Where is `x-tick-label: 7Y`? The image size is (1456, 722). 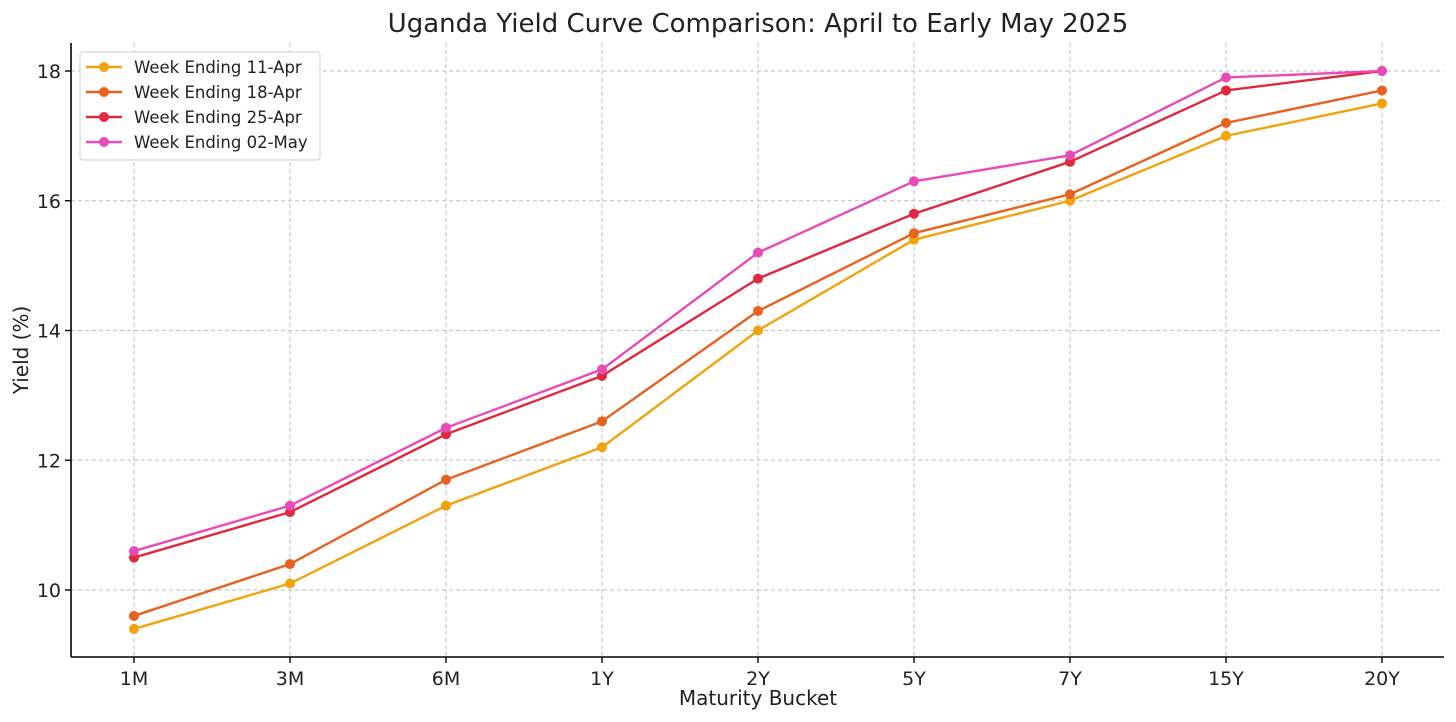
x-tick-label: 7Y is located at coordinates (1070, 679).